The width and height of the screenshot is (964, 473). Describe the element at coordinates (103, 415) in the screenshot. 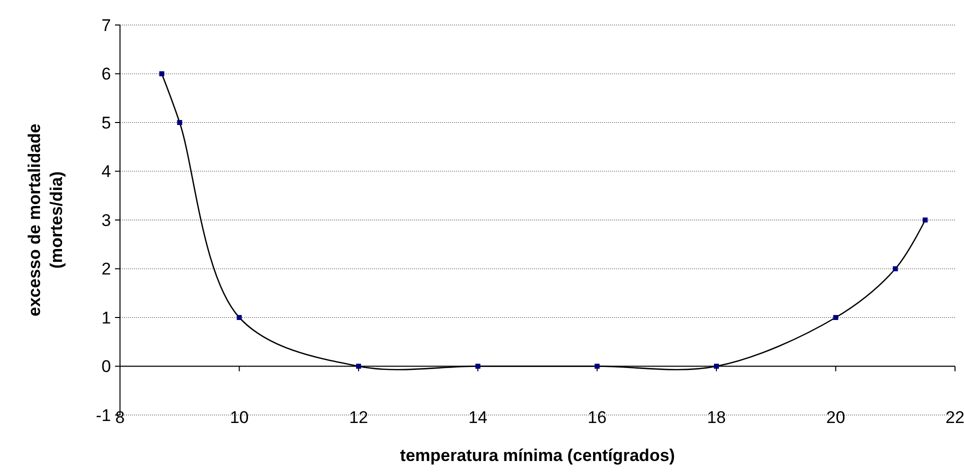

I see `y-tick-label: -1` at that location.